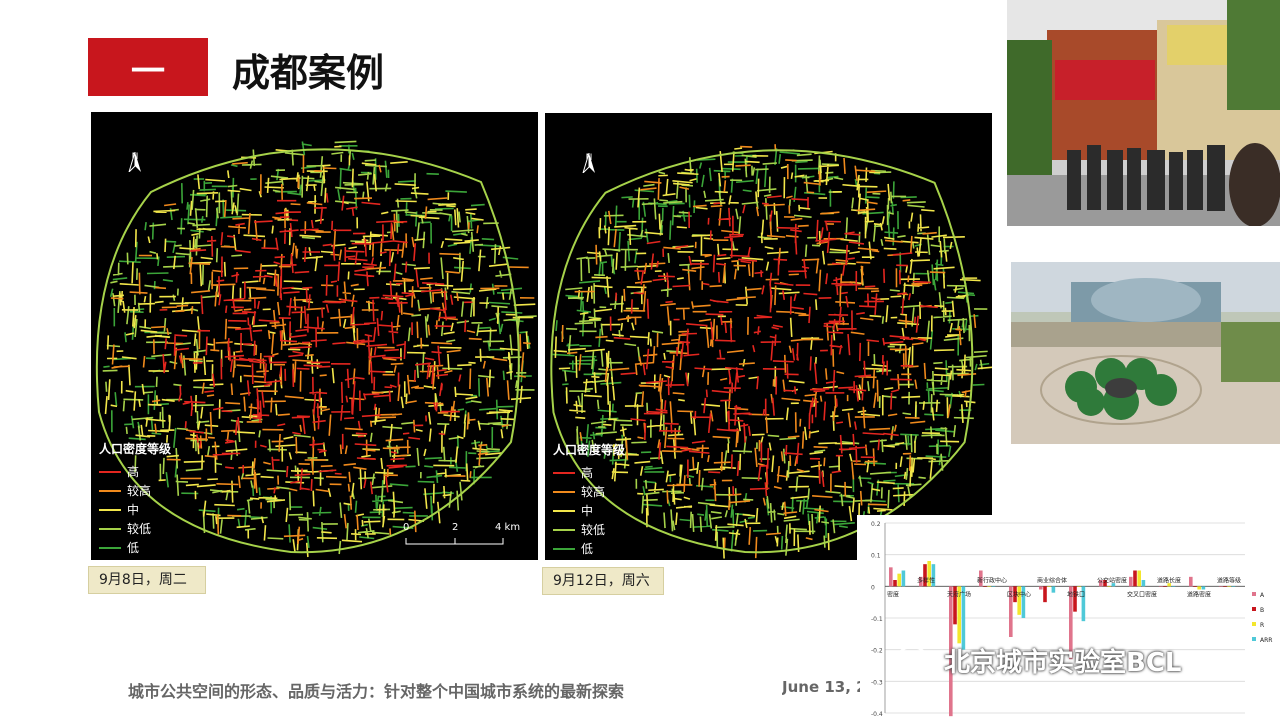  What do you see at coordinates (877, 714) in the screenshot?
I see `y-tick-label: -0.4` at bounding box center [877, 714].